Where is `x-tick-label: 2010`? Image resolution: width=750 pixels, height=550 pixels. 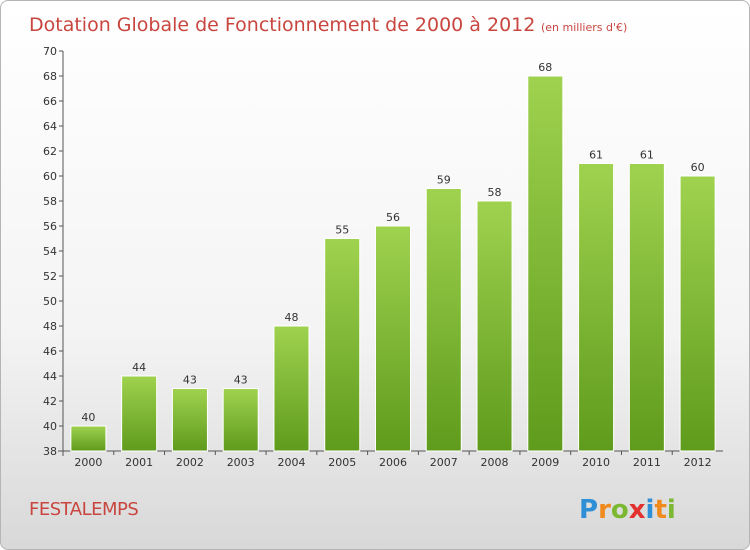 x-tick-label: 2010 is located at coordinates (596, 462).